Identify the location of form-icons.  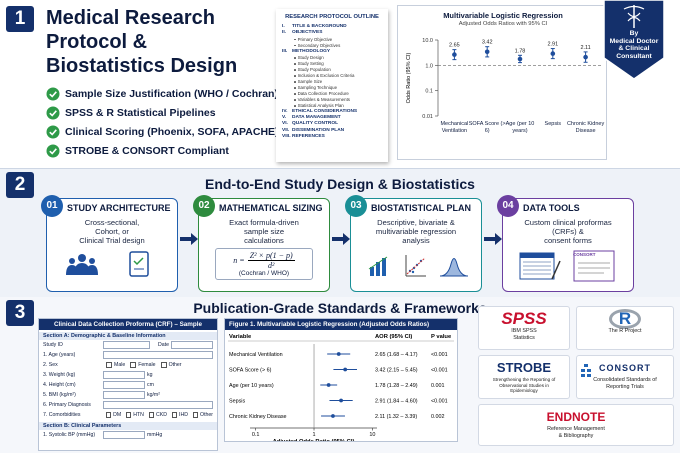
(567, 266).